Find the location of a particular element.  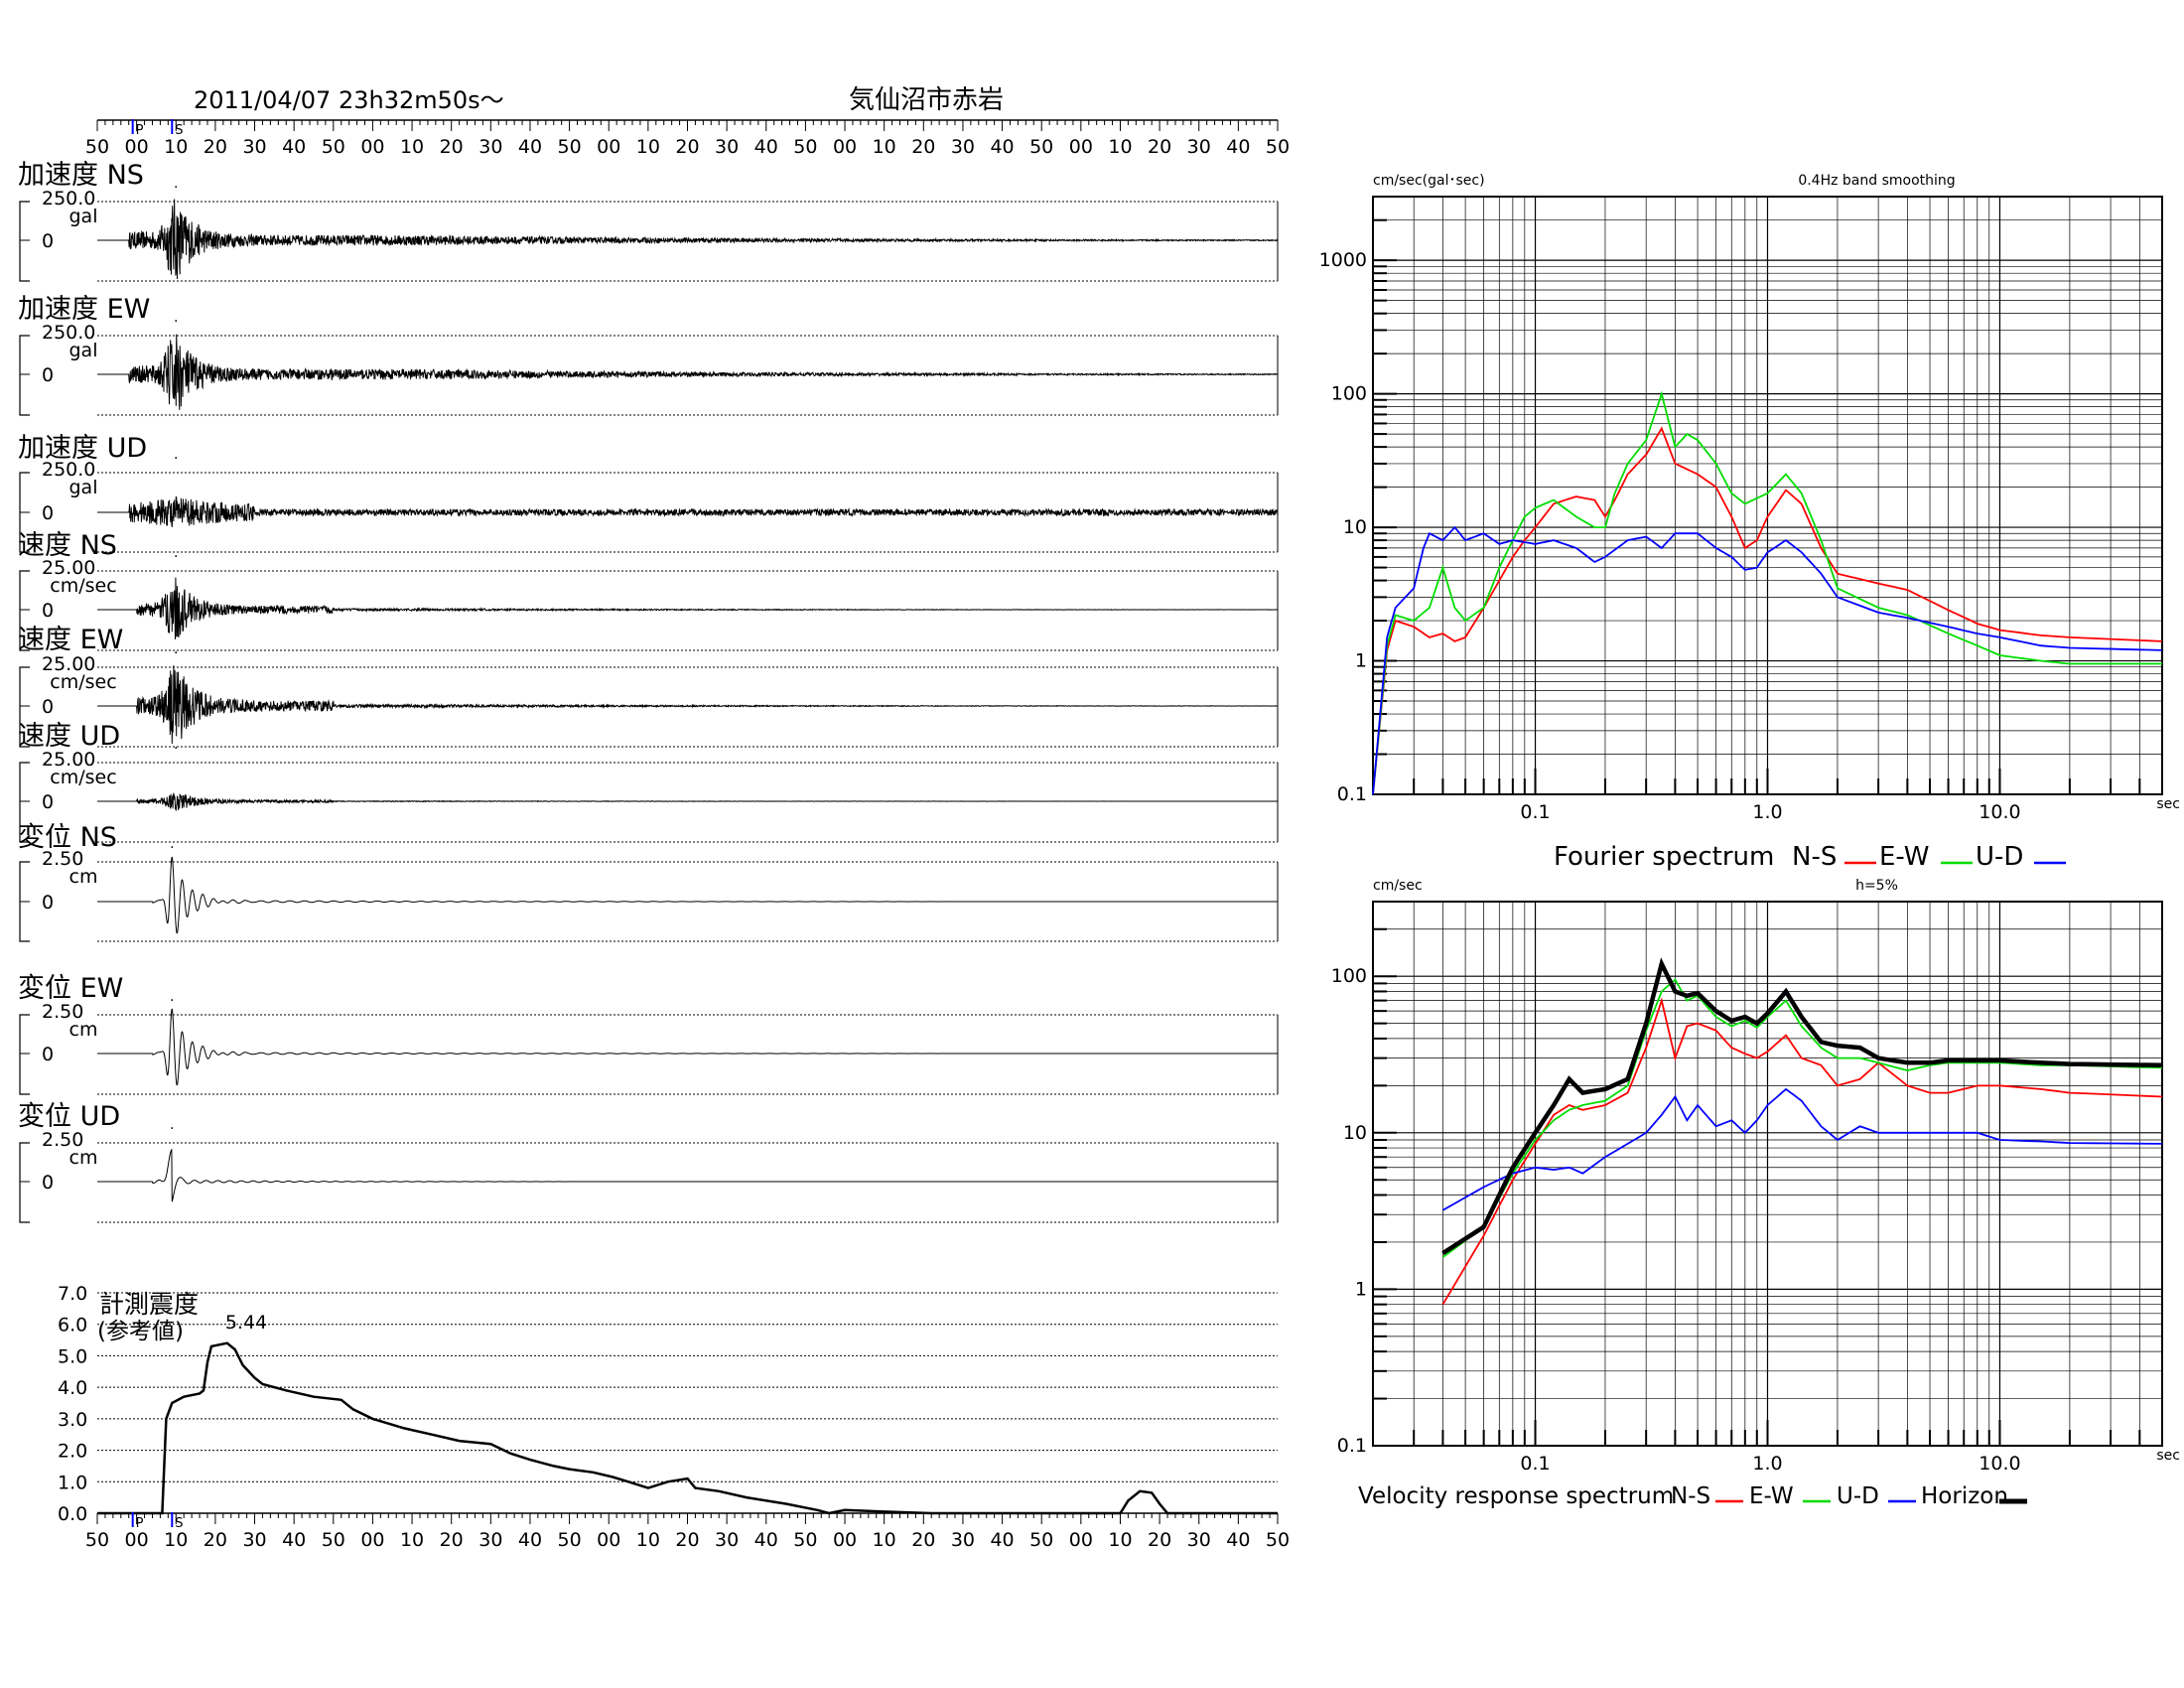

intensity-y-label: 3.0 is located at coordinates (72, 1420).